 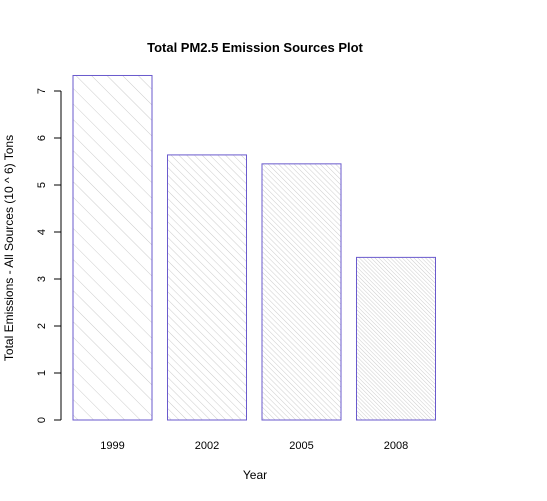 I want to click on bar-2008, so click(x=396, y=338).